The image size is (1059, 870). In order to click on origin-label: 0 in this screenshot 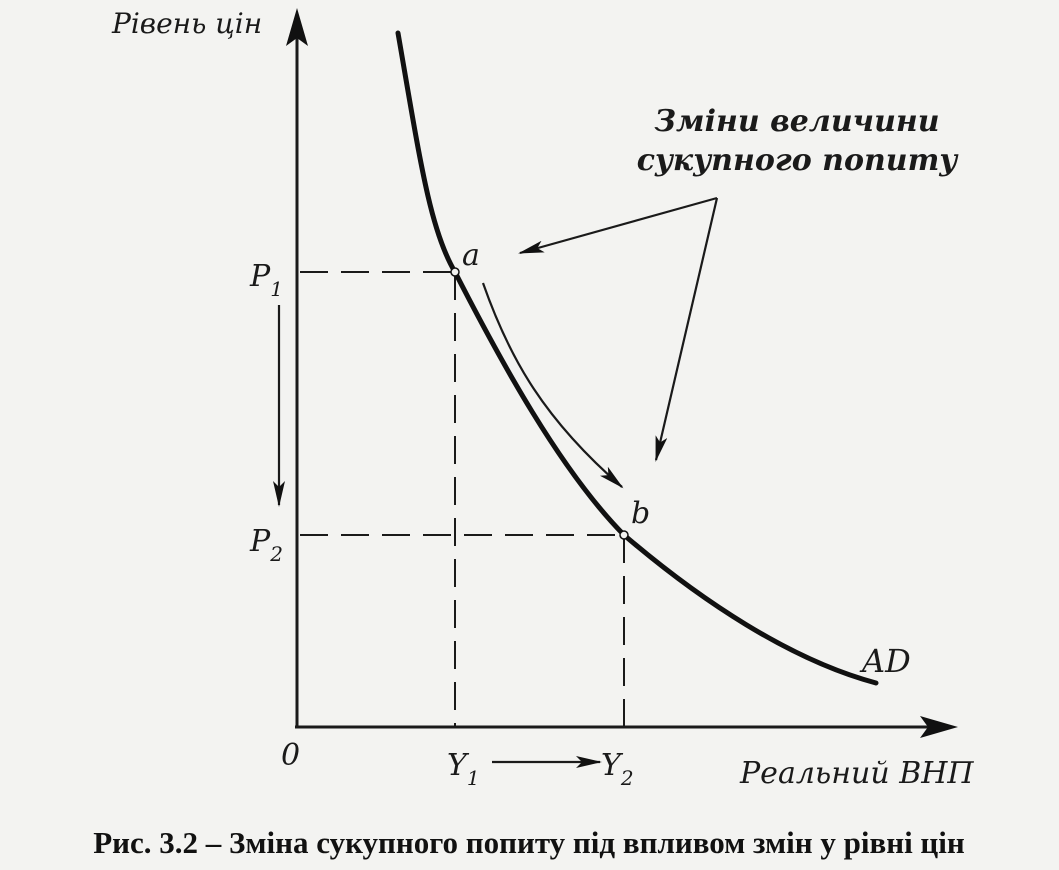, I will do `click(290, 755)`.